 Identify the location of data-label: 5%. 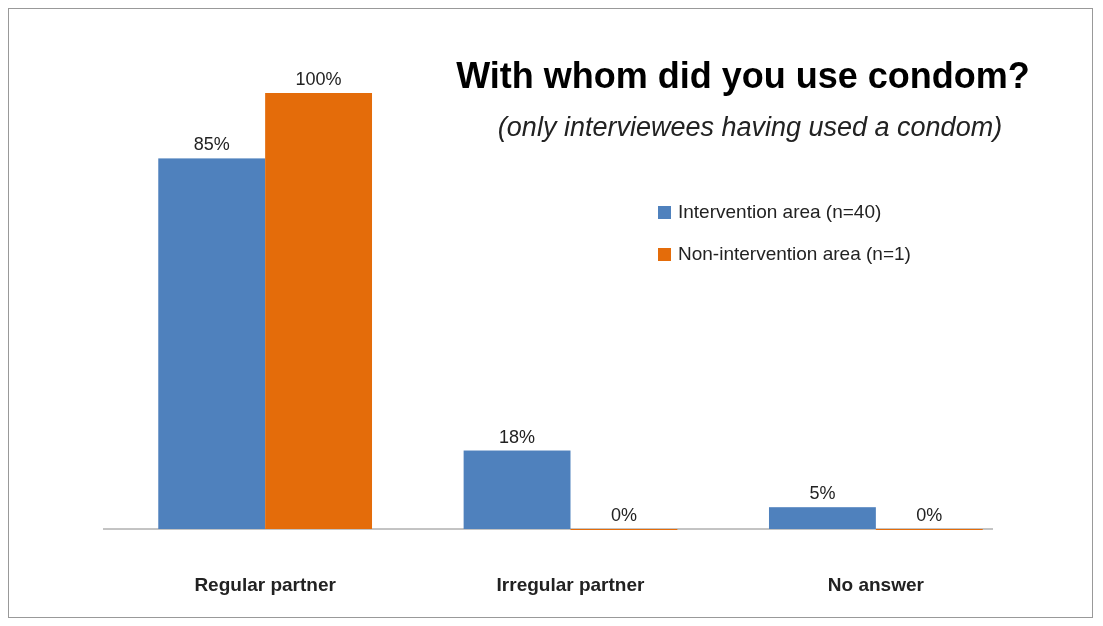
(822, 493).